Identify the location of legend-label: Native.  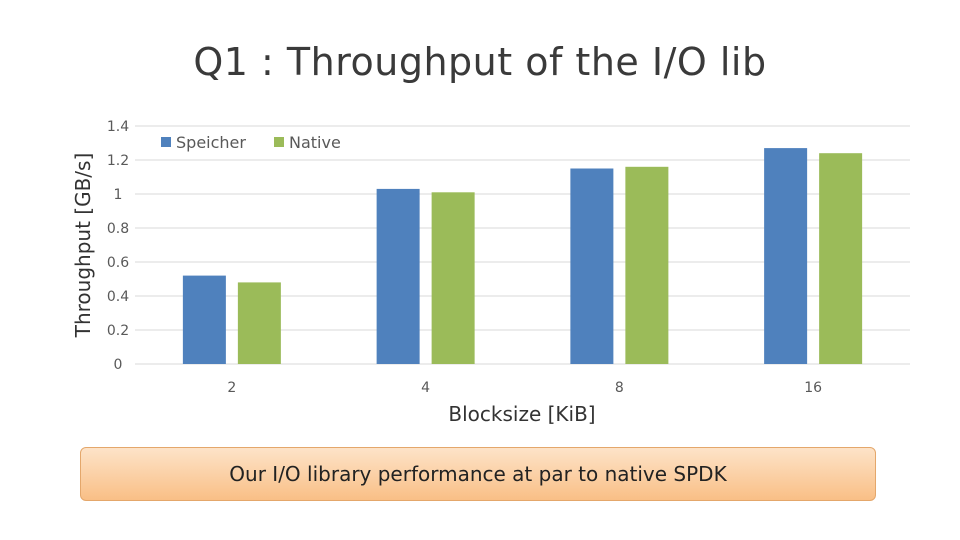
(315, 142).